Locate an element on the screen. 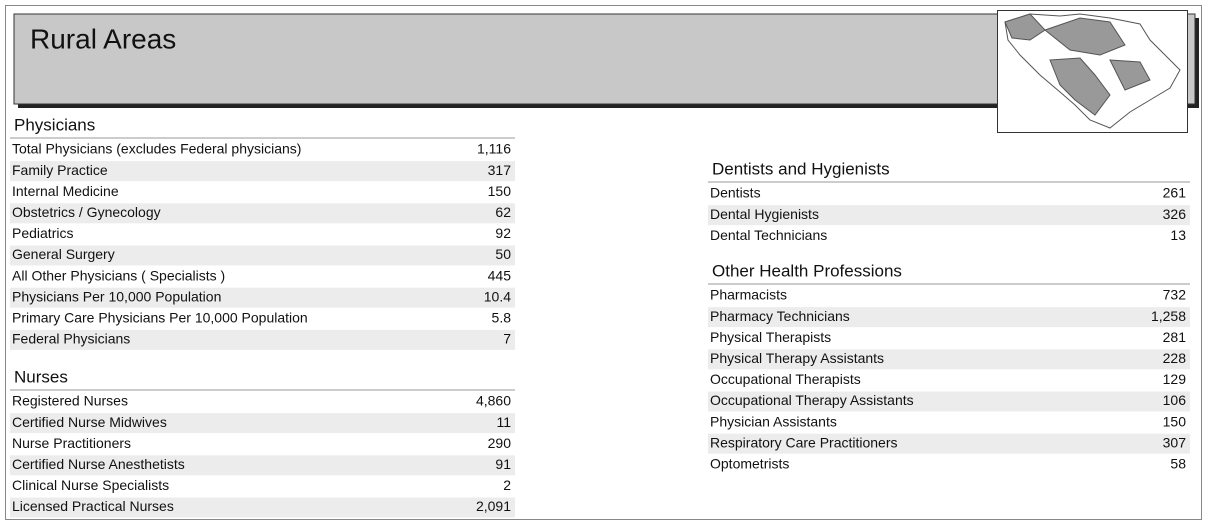 This screenshot has height=525, width=1207. row-value: 261 is located at coordinates (1175, 193).